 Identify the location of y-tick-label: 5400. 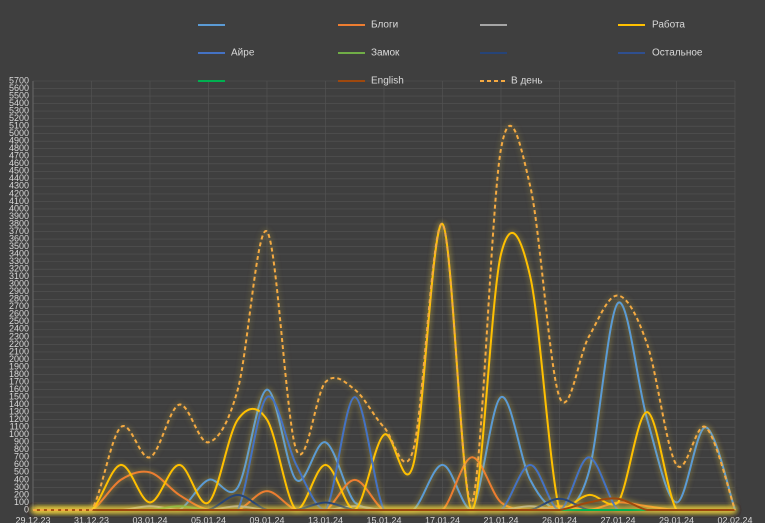
(19, 103).